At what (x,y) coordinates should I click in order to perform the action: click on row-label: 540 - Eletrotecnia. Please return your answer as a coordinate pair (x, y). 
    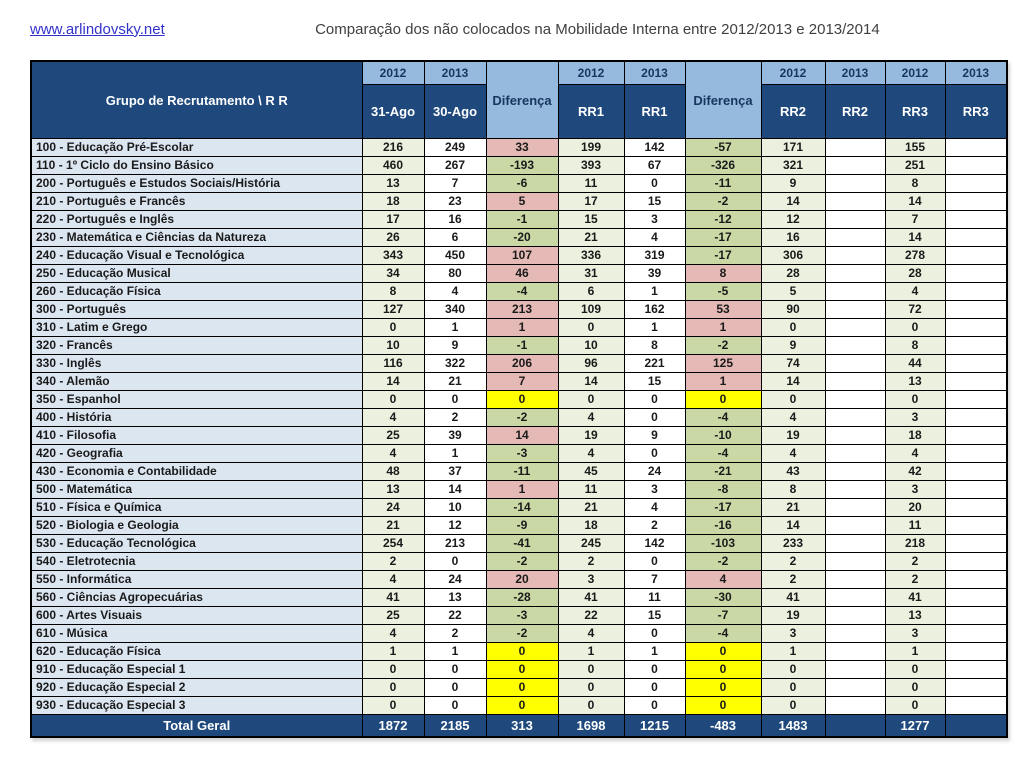
    Looking at the image, I should click on (196, 561).